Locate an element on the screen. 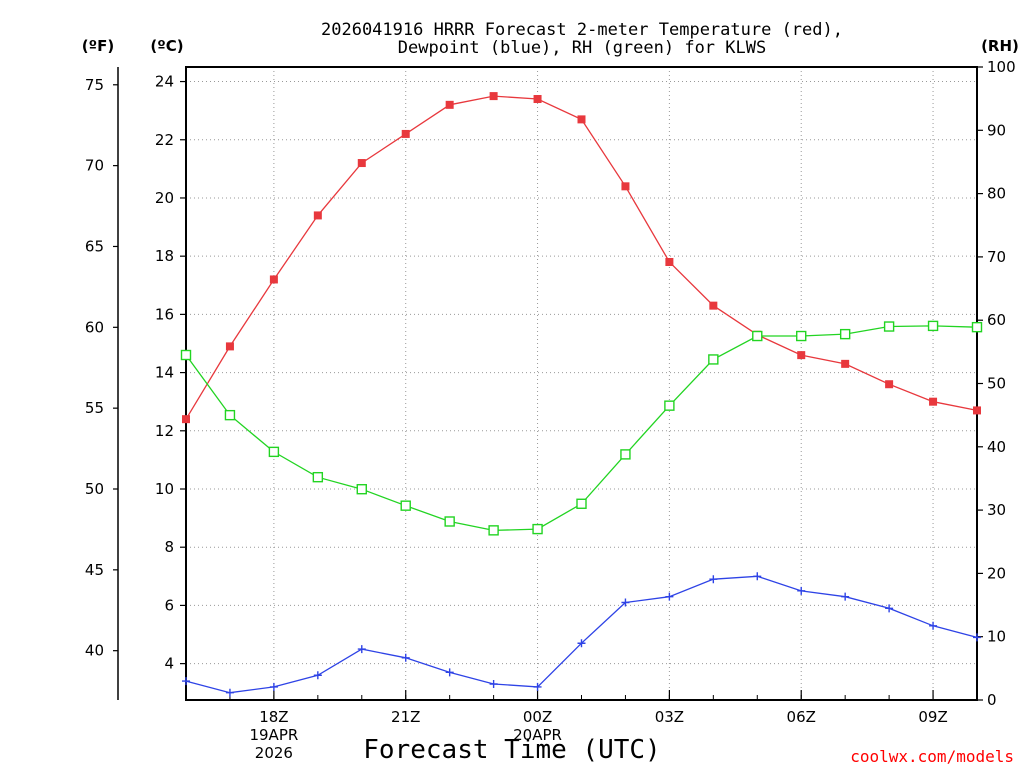 The image size is (1024, 768). c-tick-label: 6 is located at coordinates (169, 605).